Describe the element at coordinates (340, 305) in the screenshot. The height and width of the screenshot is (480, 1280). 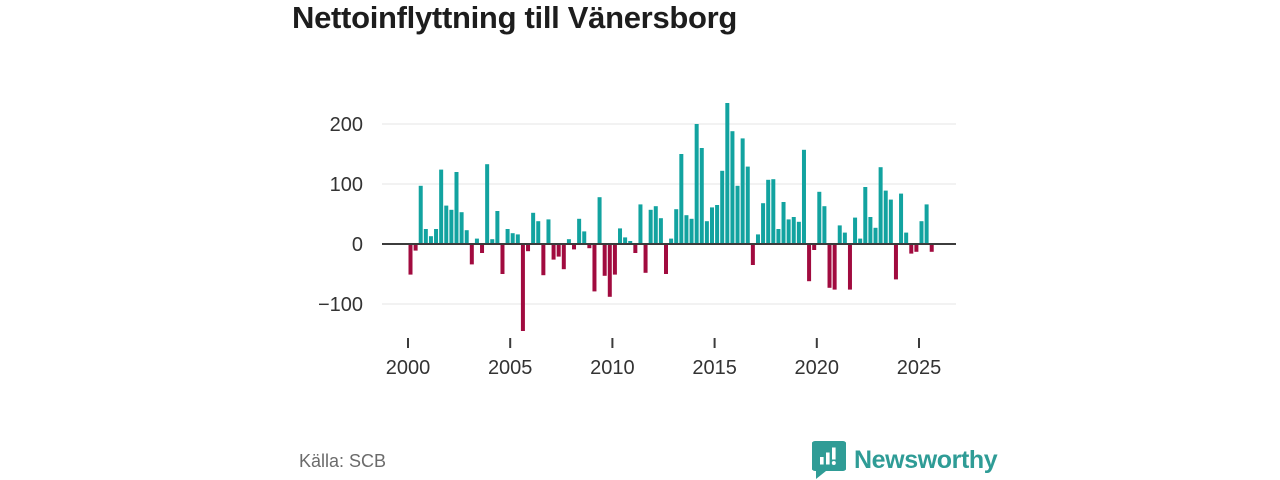
I see `y-tick-label: −100` at that location.